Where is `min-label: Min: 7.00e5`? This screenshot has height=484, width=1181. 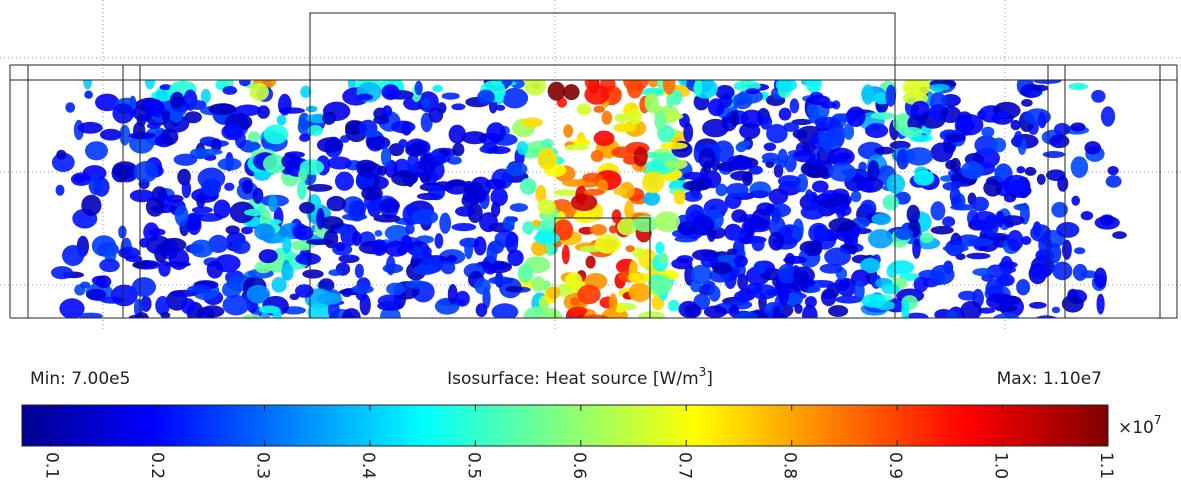
min-label: Min: 7.00e5 is located at coordinates (80, 379).